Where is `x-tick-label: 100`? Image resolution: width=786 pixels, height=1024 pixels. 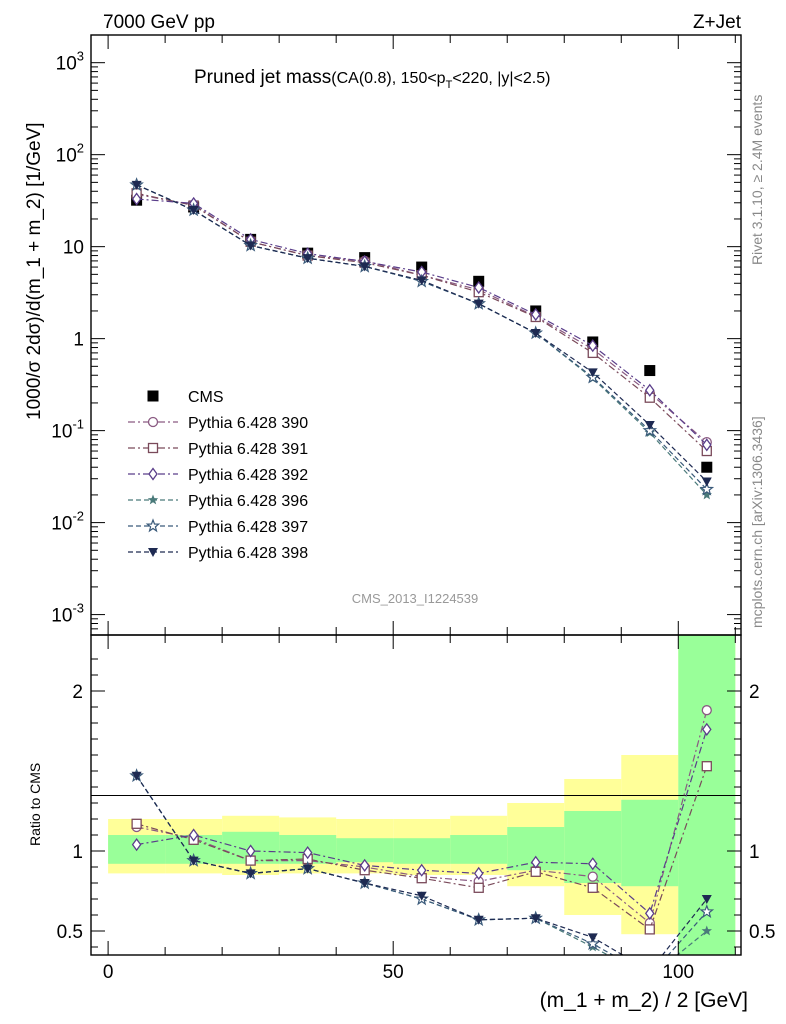
x-tick-label: 100 is located at coordinates (678, 972).